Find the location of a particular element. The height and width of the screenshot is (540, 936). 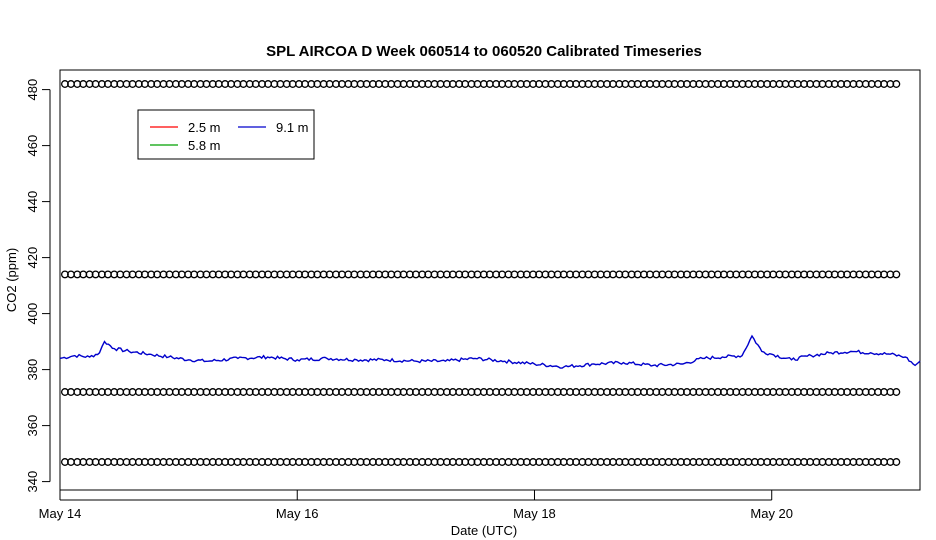

legend-box is located at coordinates (226, 134).